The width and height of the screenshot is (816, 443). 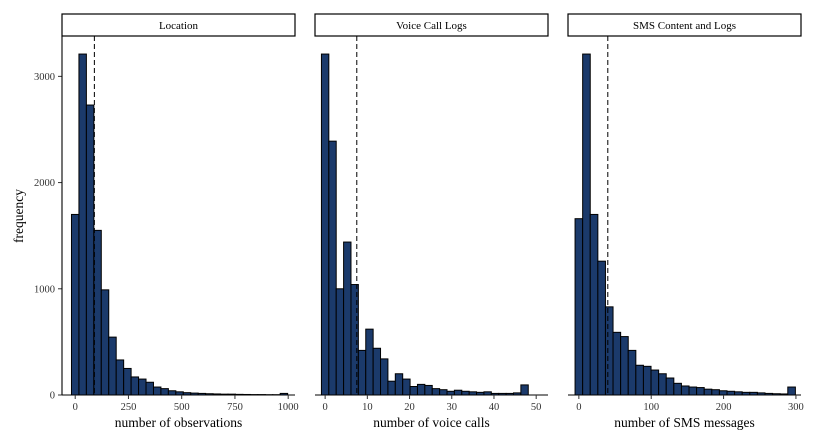 I want to click on x-tick-label: 100, so click(x=651, y=407).